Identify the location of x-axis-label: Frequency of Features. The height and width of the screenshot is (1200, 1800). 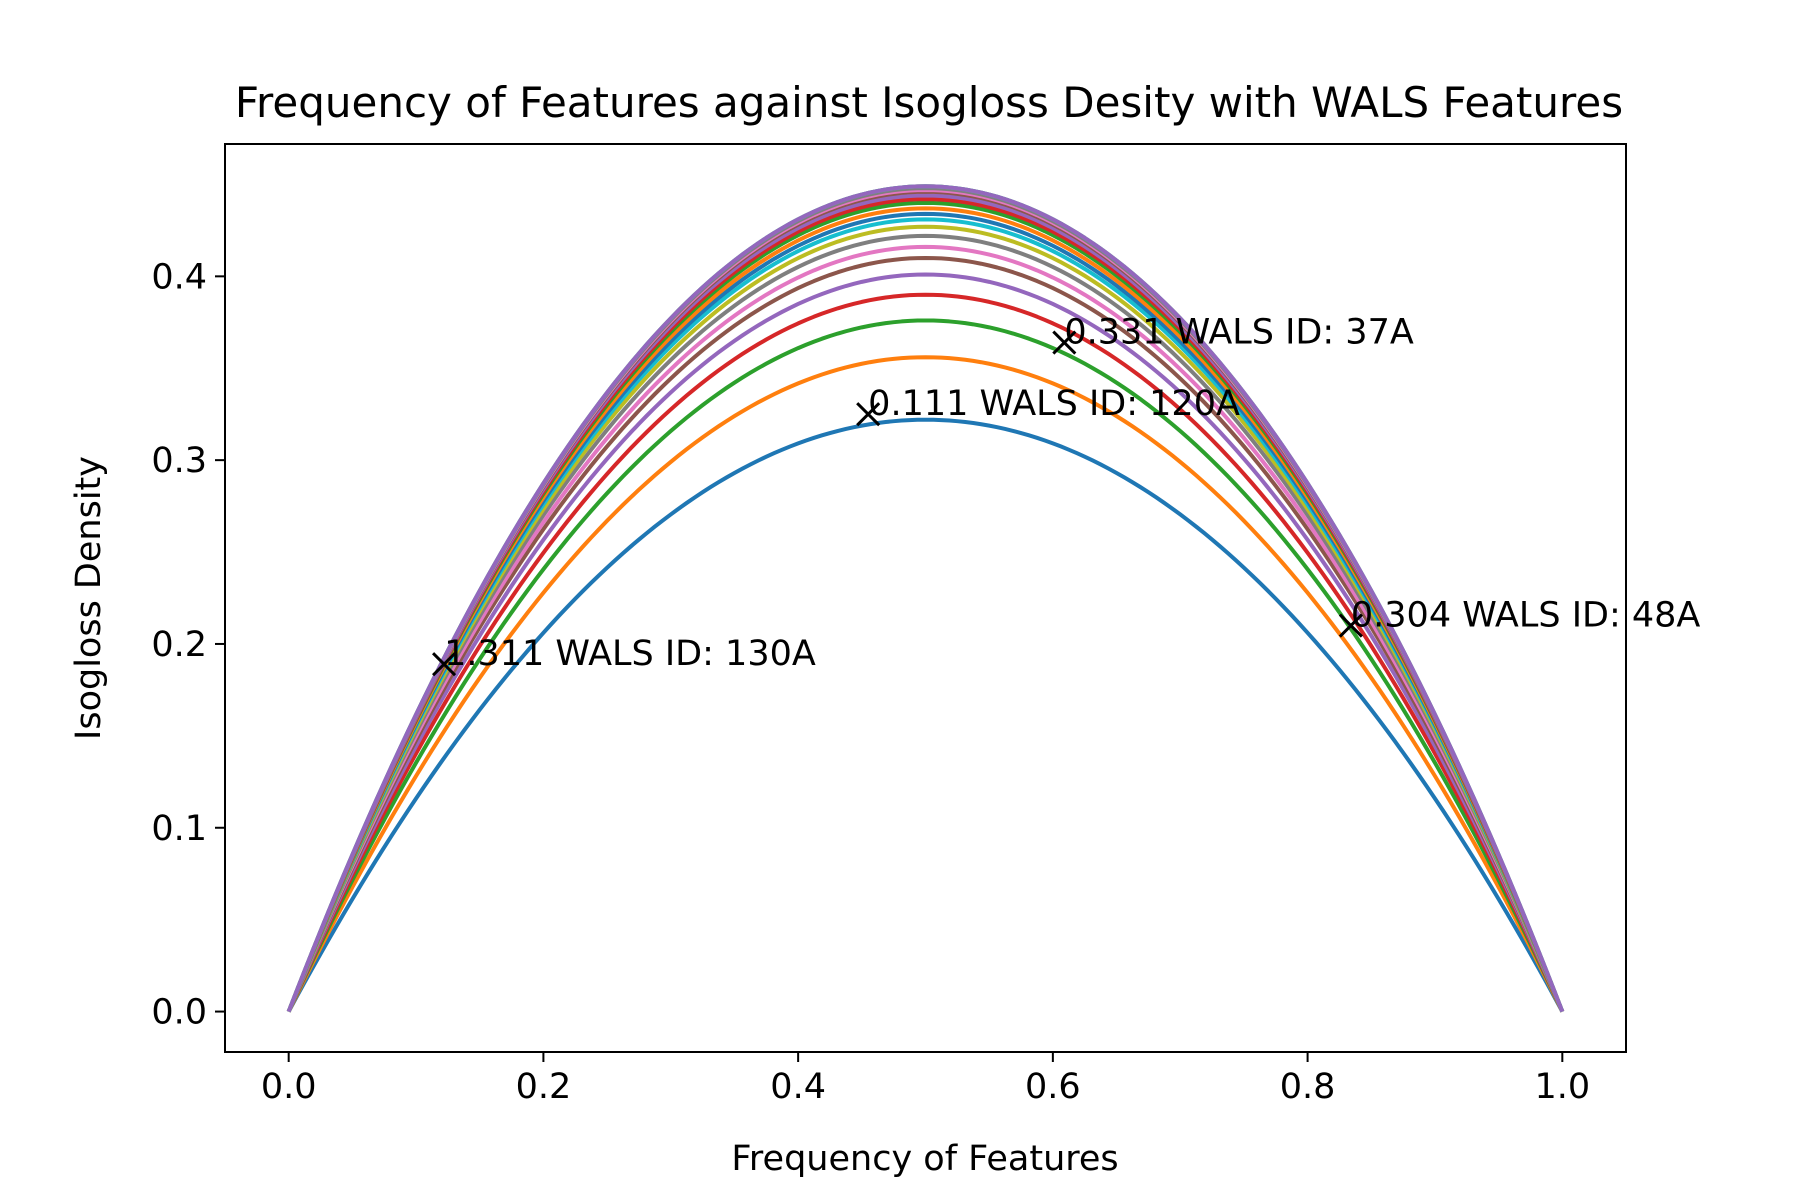
(924, 1159).